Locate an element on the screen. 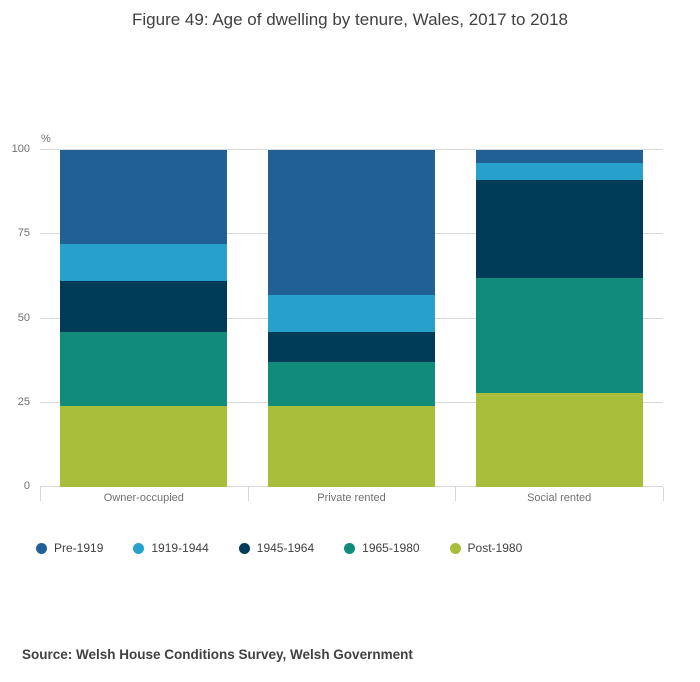 The width and height of the screenshot is (700, 682). legend-label: Post-1980 is located at coordinates (495, 548).